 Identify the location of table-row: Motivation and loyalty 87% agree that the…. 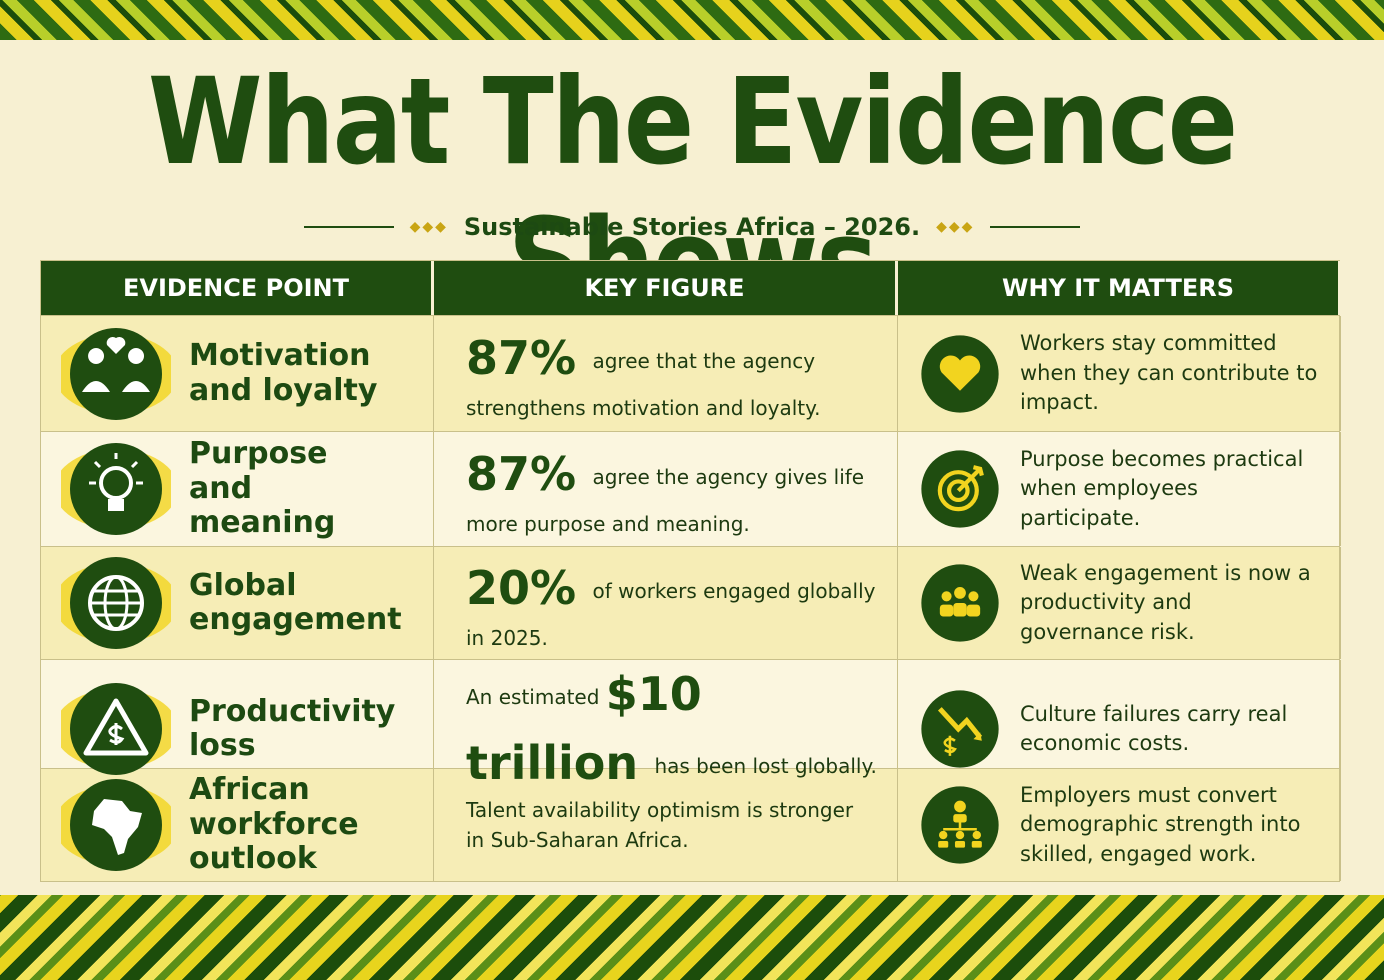
(691, 373).